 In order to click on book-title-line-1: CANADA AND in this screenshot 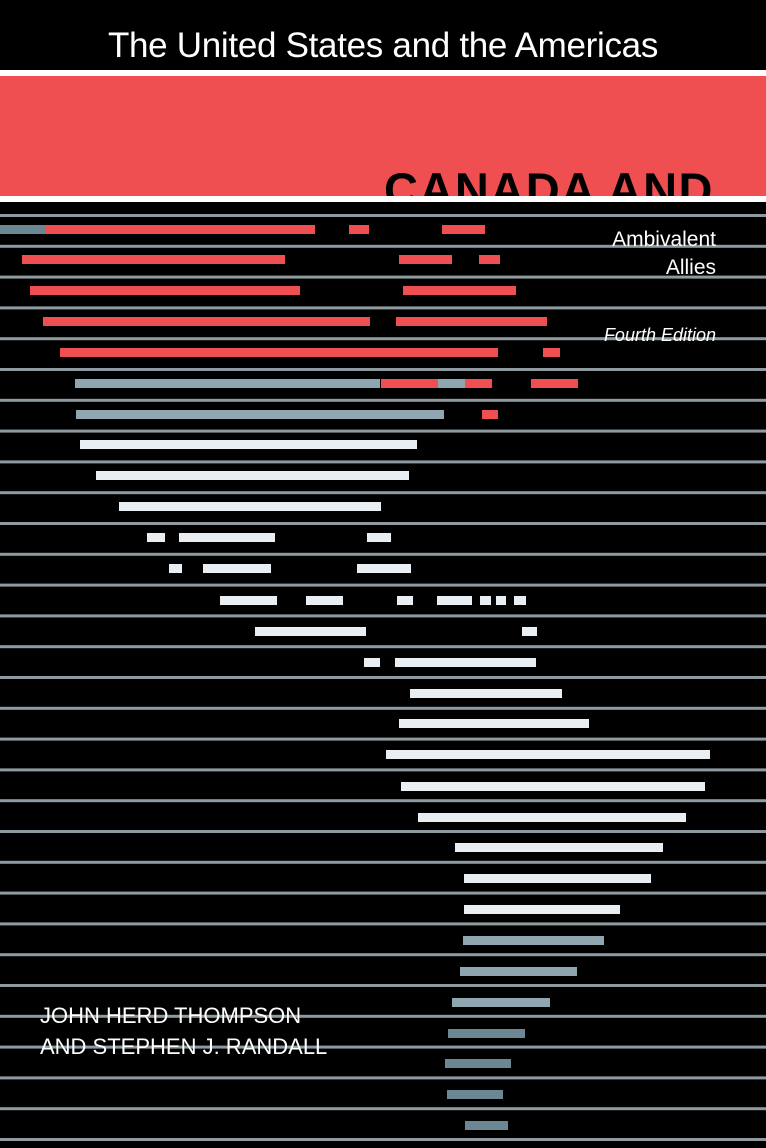, I will do `click(548, 189)`.